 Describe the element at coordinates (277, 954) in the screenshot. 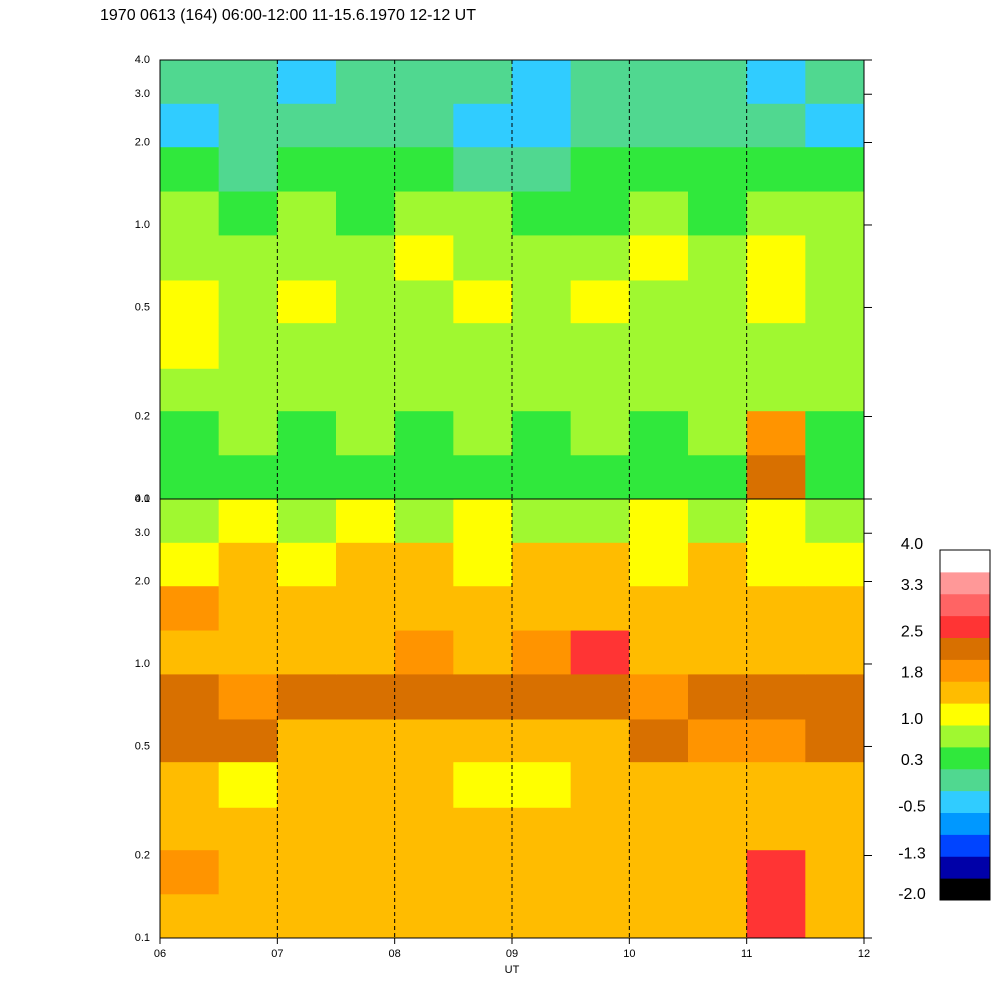

I see `x-tick-label: 07` at that location.